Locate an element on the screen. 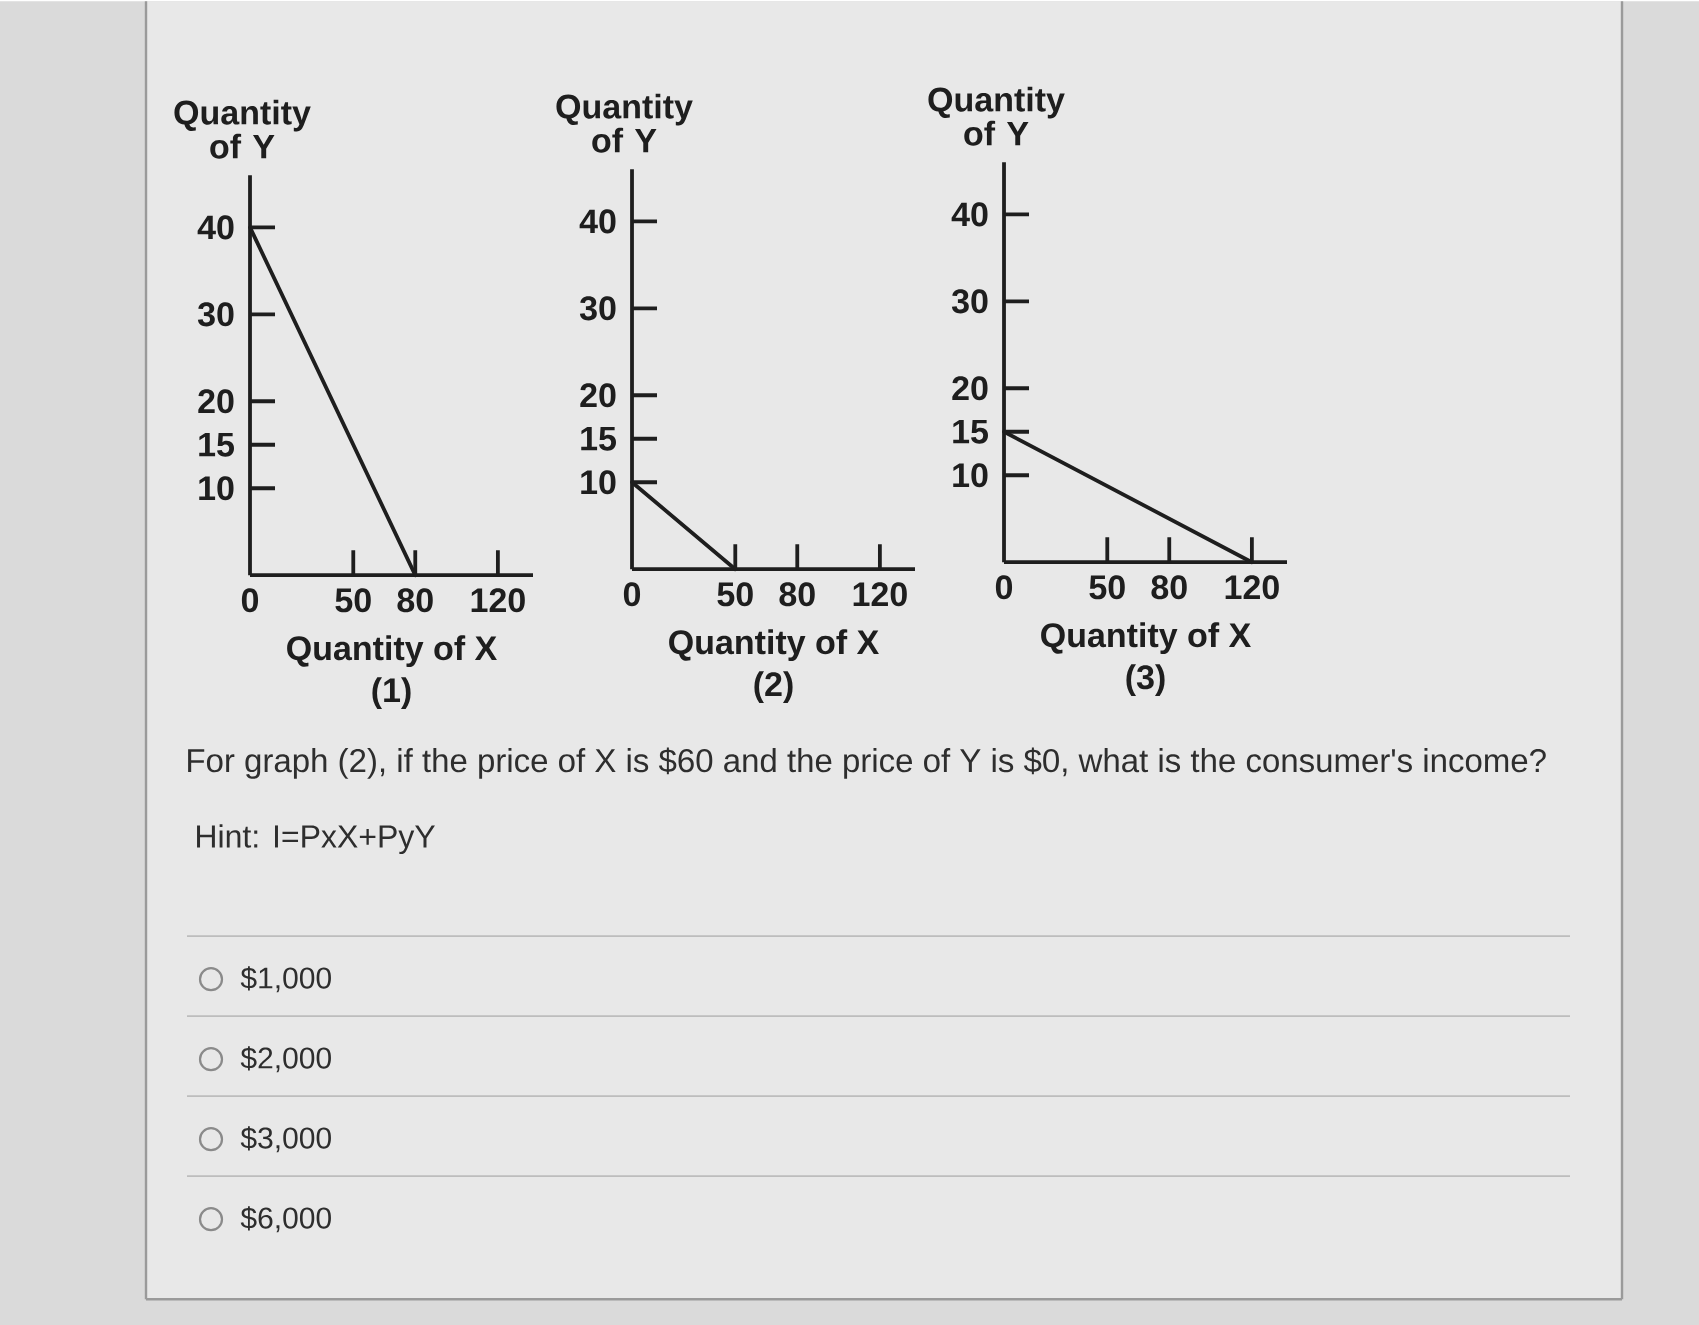 The width and height of the screenshot is (1699, 1325). text: $1,000 is located at coordinates (285, 979).